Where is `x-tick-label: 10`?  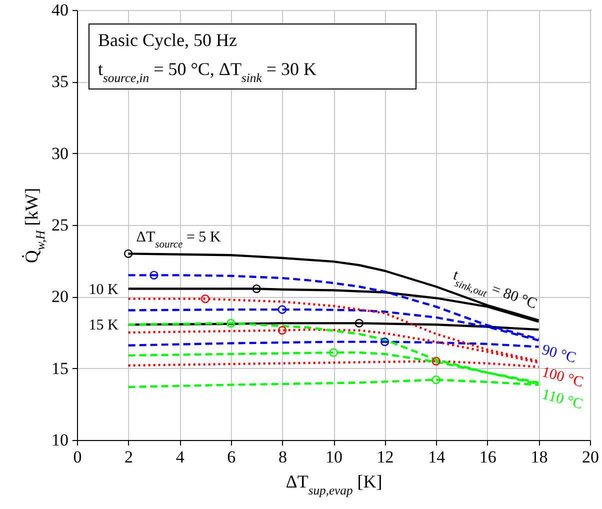
x-tick-label: 10 is located at coordinates (334, 457).